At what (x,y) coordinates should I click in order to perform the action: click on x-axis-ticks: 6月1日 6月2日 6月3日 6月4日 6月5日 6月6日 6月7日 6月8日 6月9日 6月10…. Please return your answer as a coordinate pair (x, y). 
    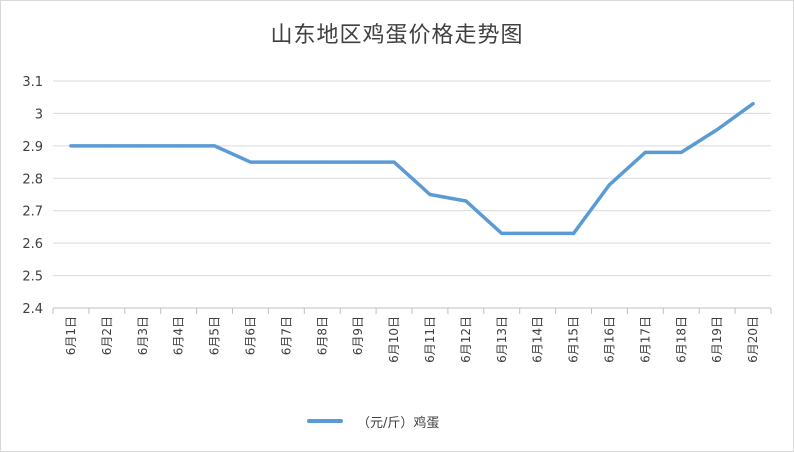
    Looking at the image, I should click on (412, 339).